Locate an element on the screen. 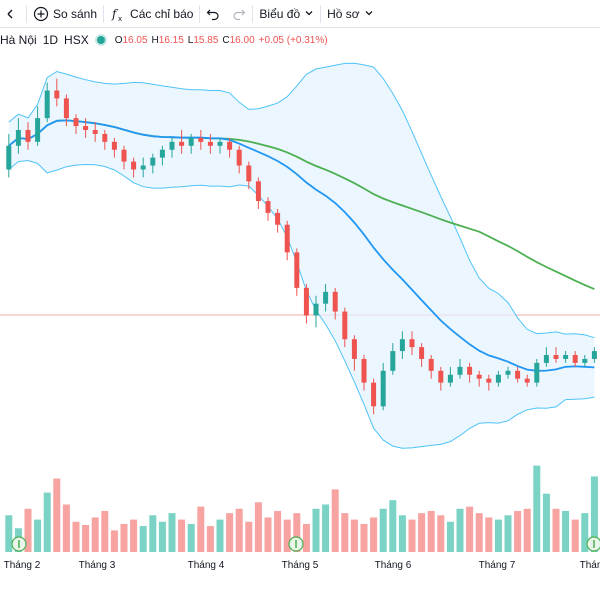  redo-button is located at coordinates (239, 14).